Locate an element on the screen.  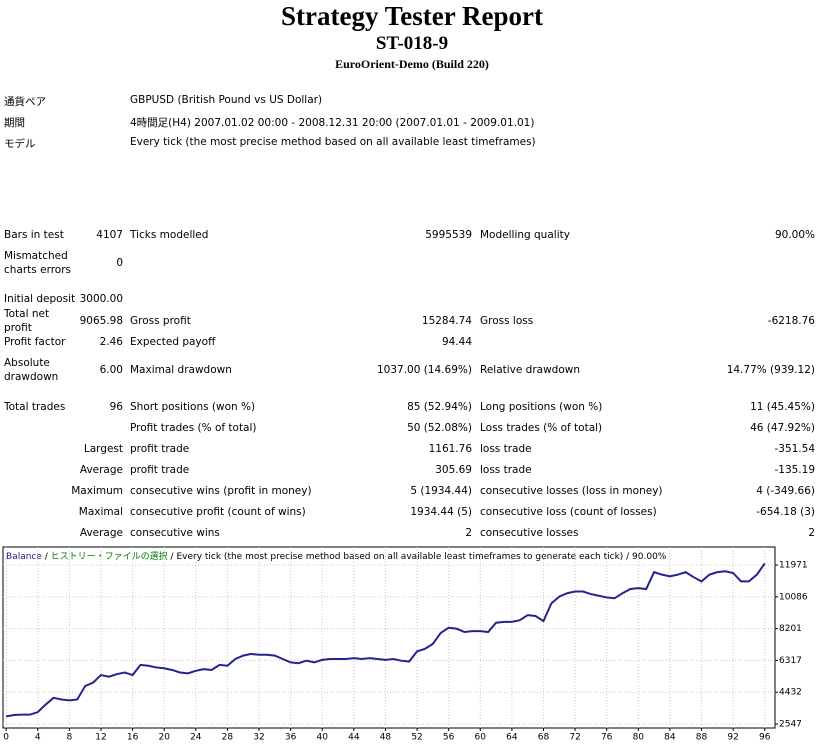
stat-label: Mismatched charts errors is located at coordinates (37, 263).